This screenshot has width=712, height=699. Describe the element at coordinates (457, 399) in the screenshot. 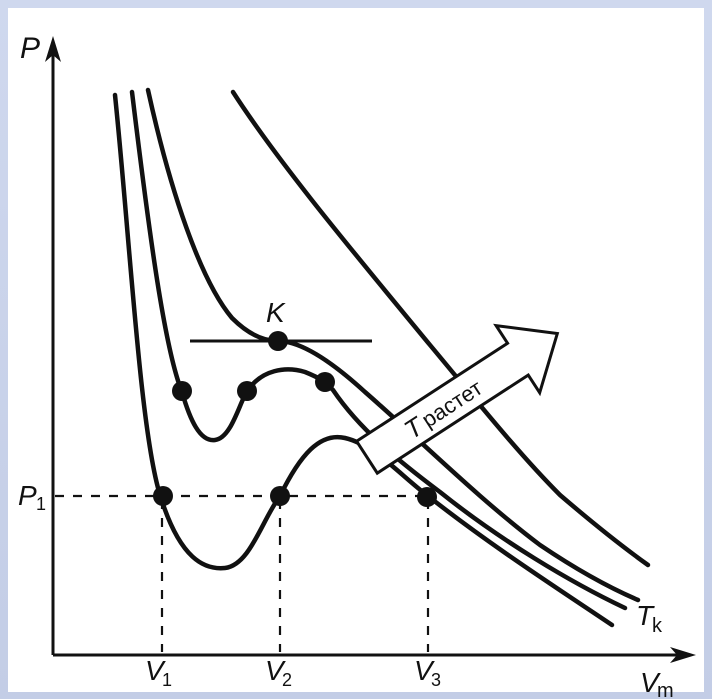

I see `temperature-increase-arrow: T растет` at that location.